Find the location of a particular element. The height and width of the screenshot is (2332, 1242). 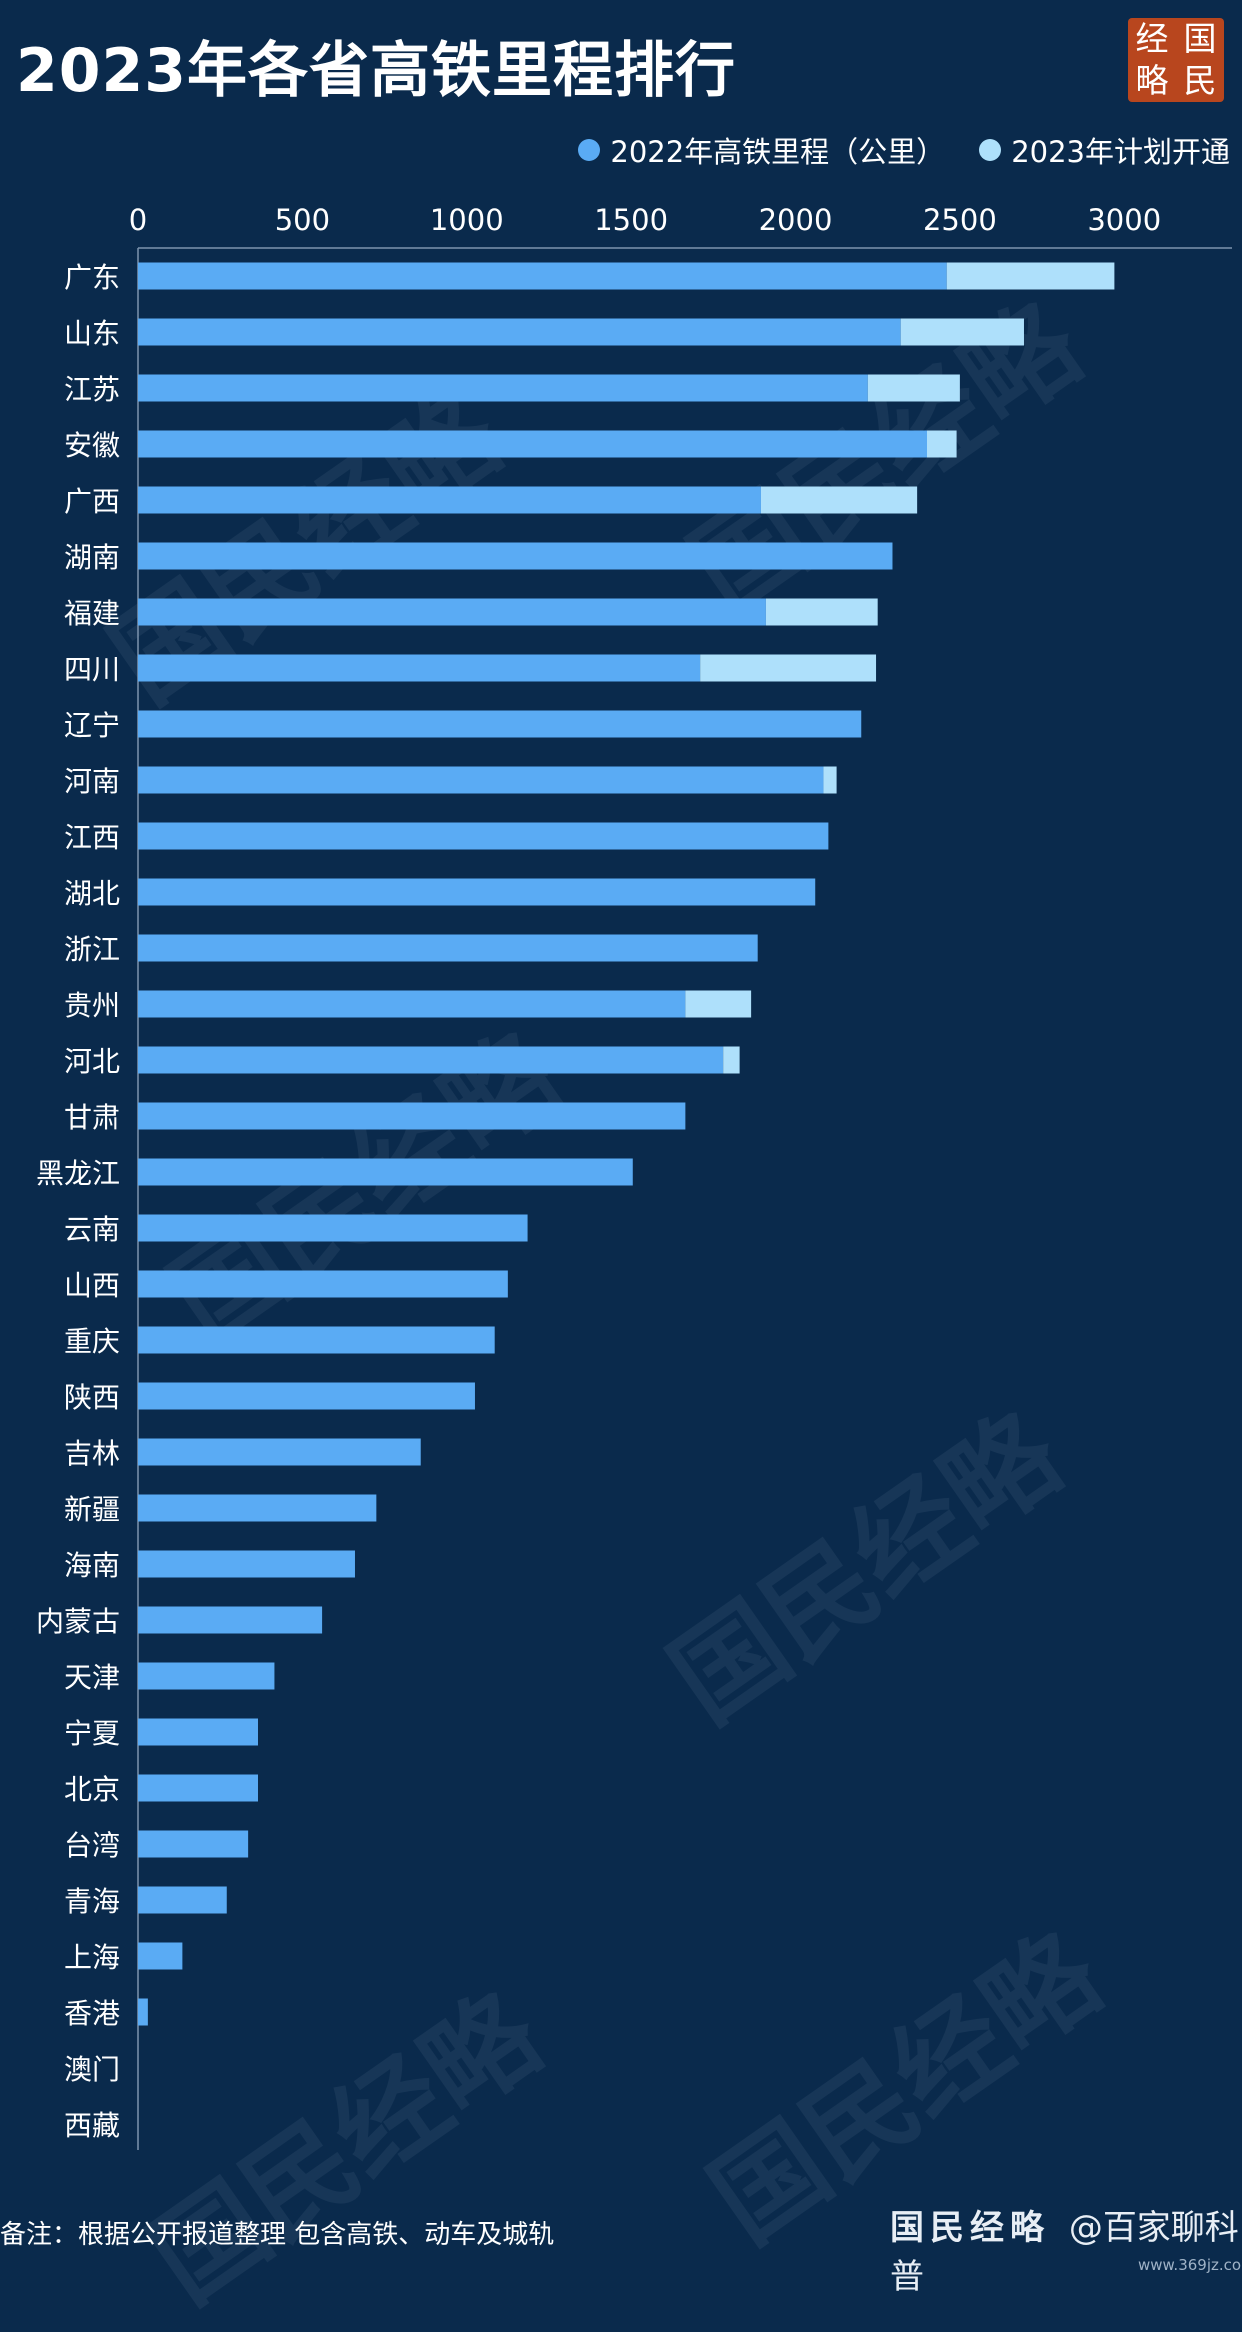

category-label: 四川 is located at coordinates (92, 669).